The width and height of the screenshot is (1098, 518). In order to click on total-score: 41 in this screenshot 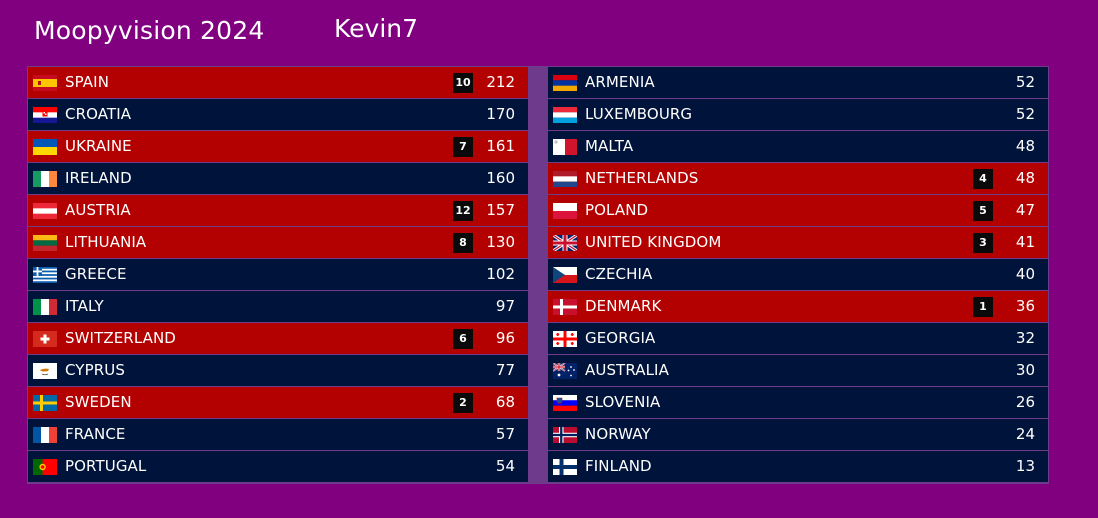, I will do `click(1025, 242)`.